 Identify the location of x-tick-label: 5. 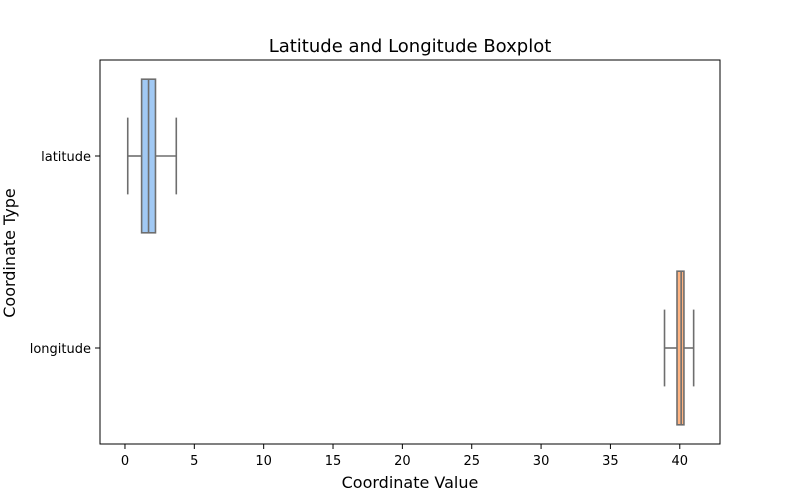
(194, 461).